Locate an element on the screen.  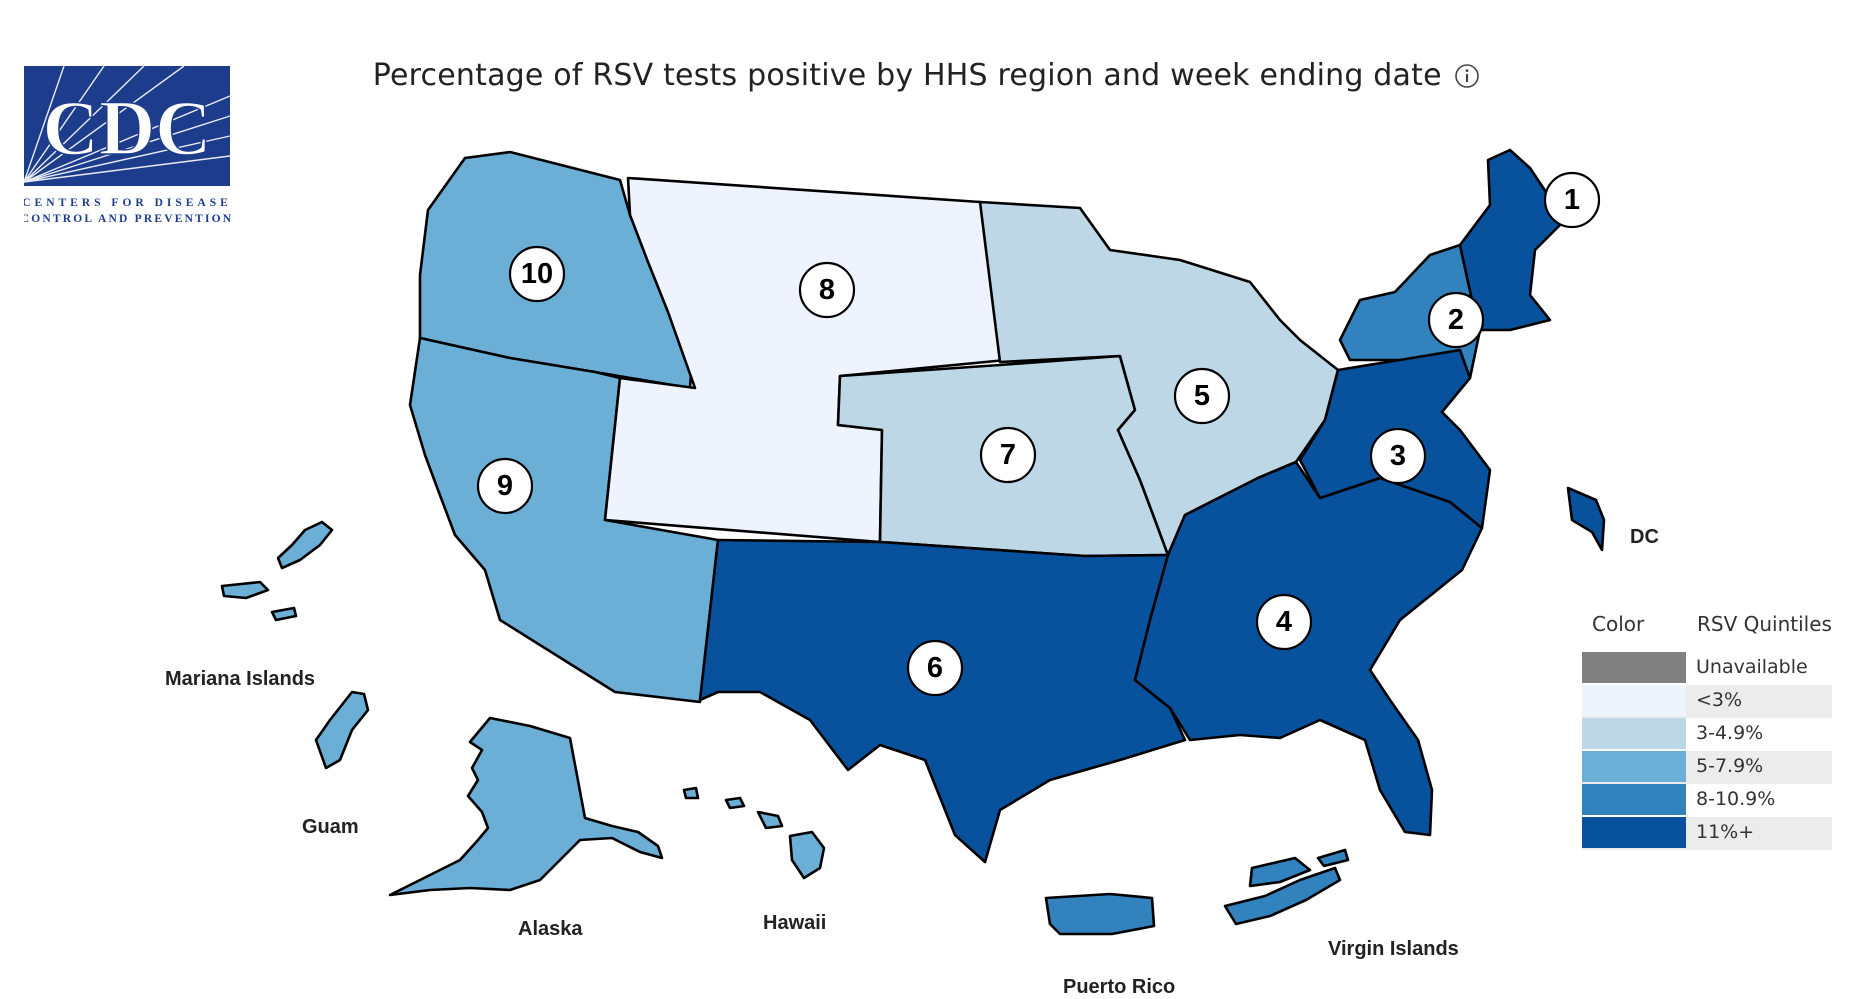
legend-row-3-4.9: 3-4.9% is located at coordinates (1707, 734).